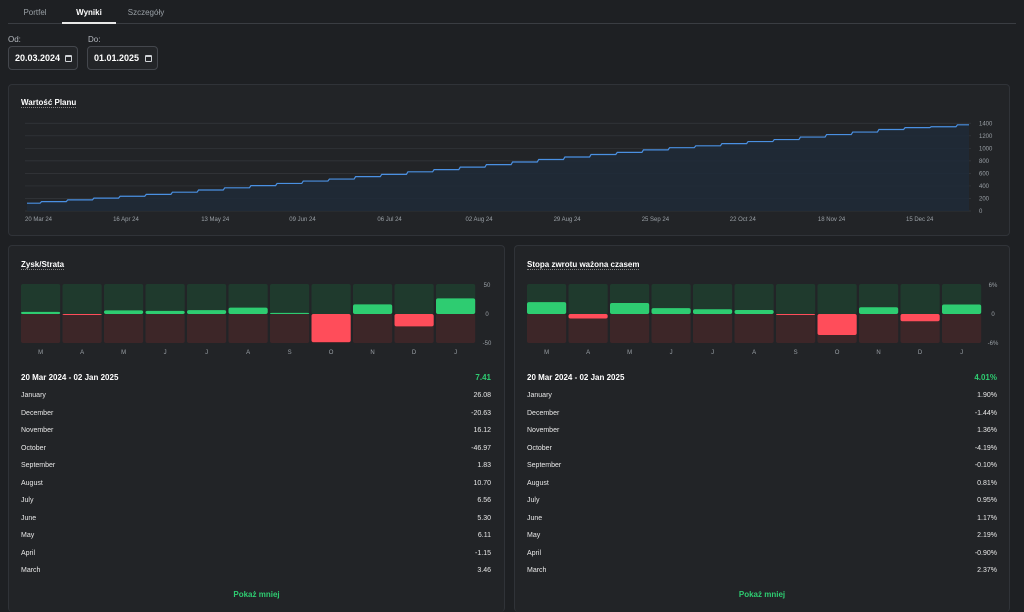 This screenshot has width=1024, height=612. What do you see at coordinates (37, 430) in the screenshot?
I see `month-label: November` at bounding box center [37, 430].